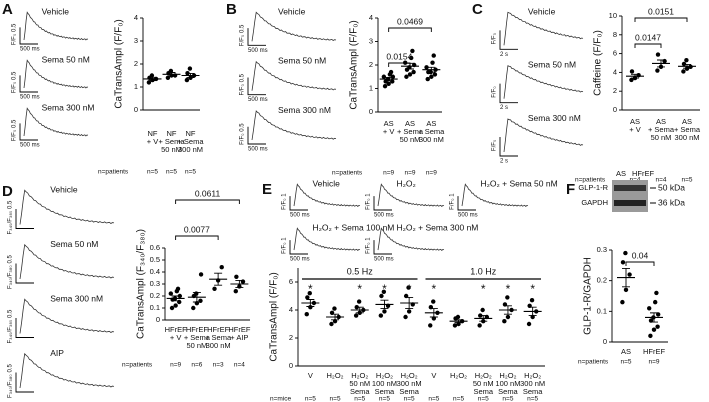  I want to click on y-tick-label: 0, so click(158, 319).